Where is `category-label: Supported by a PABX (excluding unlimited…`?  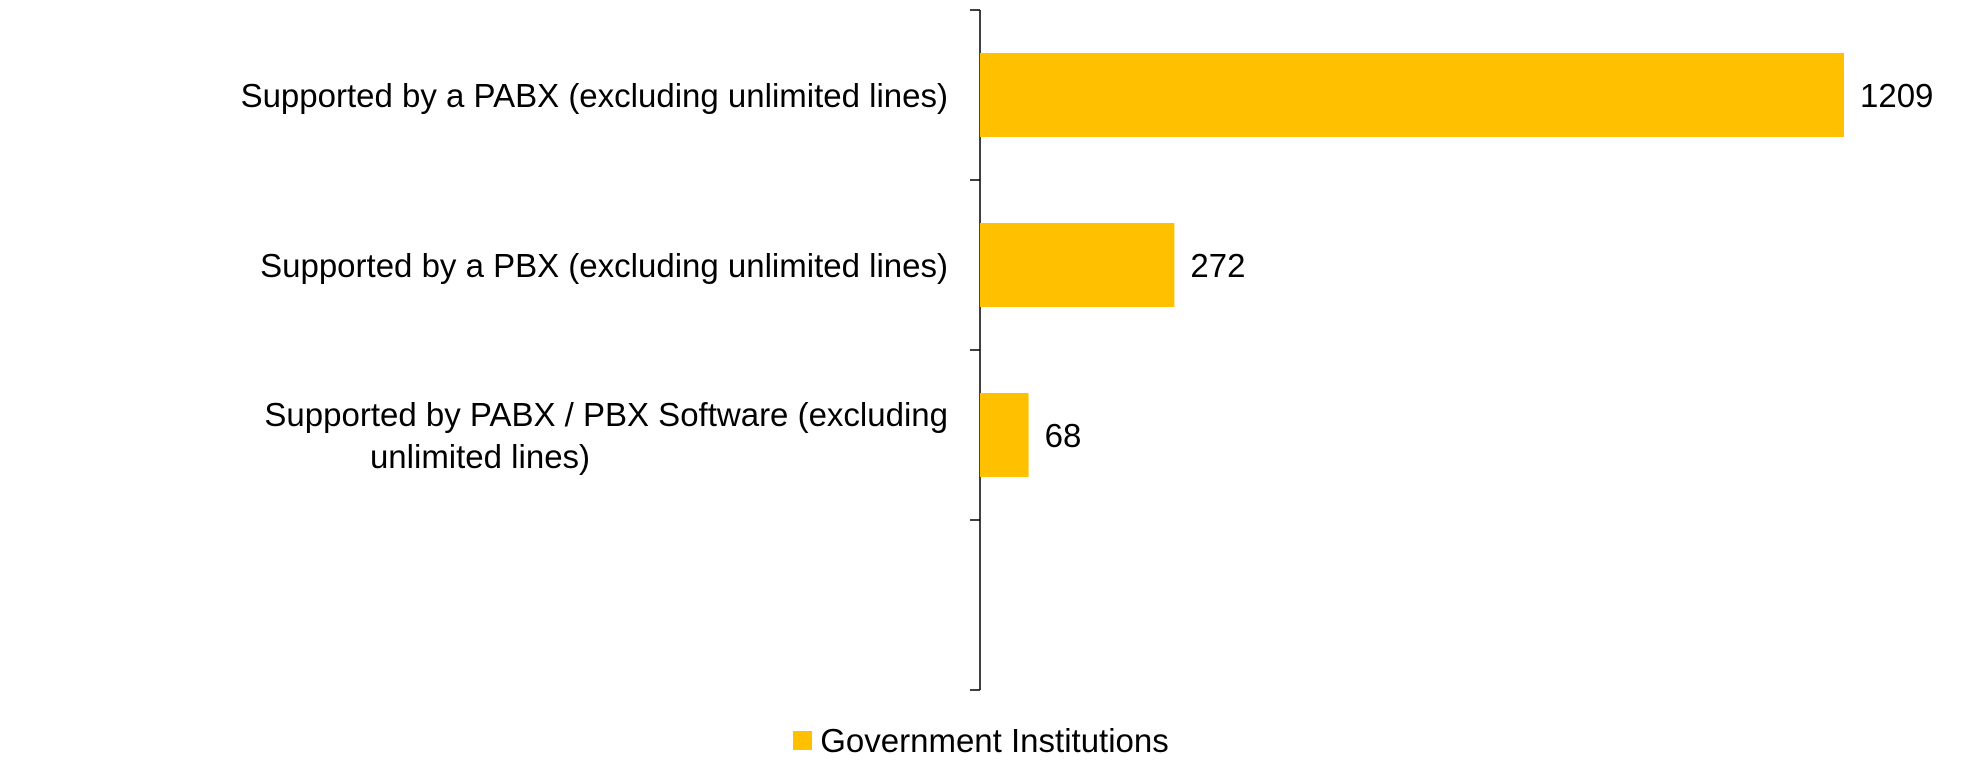 category-label: Supported by a PABX (excluding unlimited… is located at coordinates (594, 95).